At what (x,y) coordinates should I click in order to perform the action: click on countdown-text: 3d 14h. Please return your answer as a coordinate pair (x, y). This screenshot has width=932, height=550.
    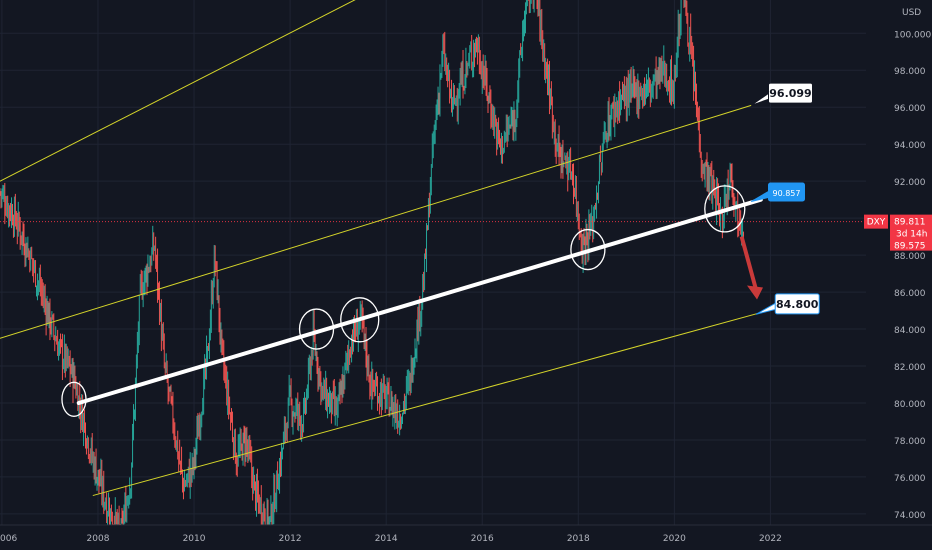
    Looking at the image, I should click on (911, 235).